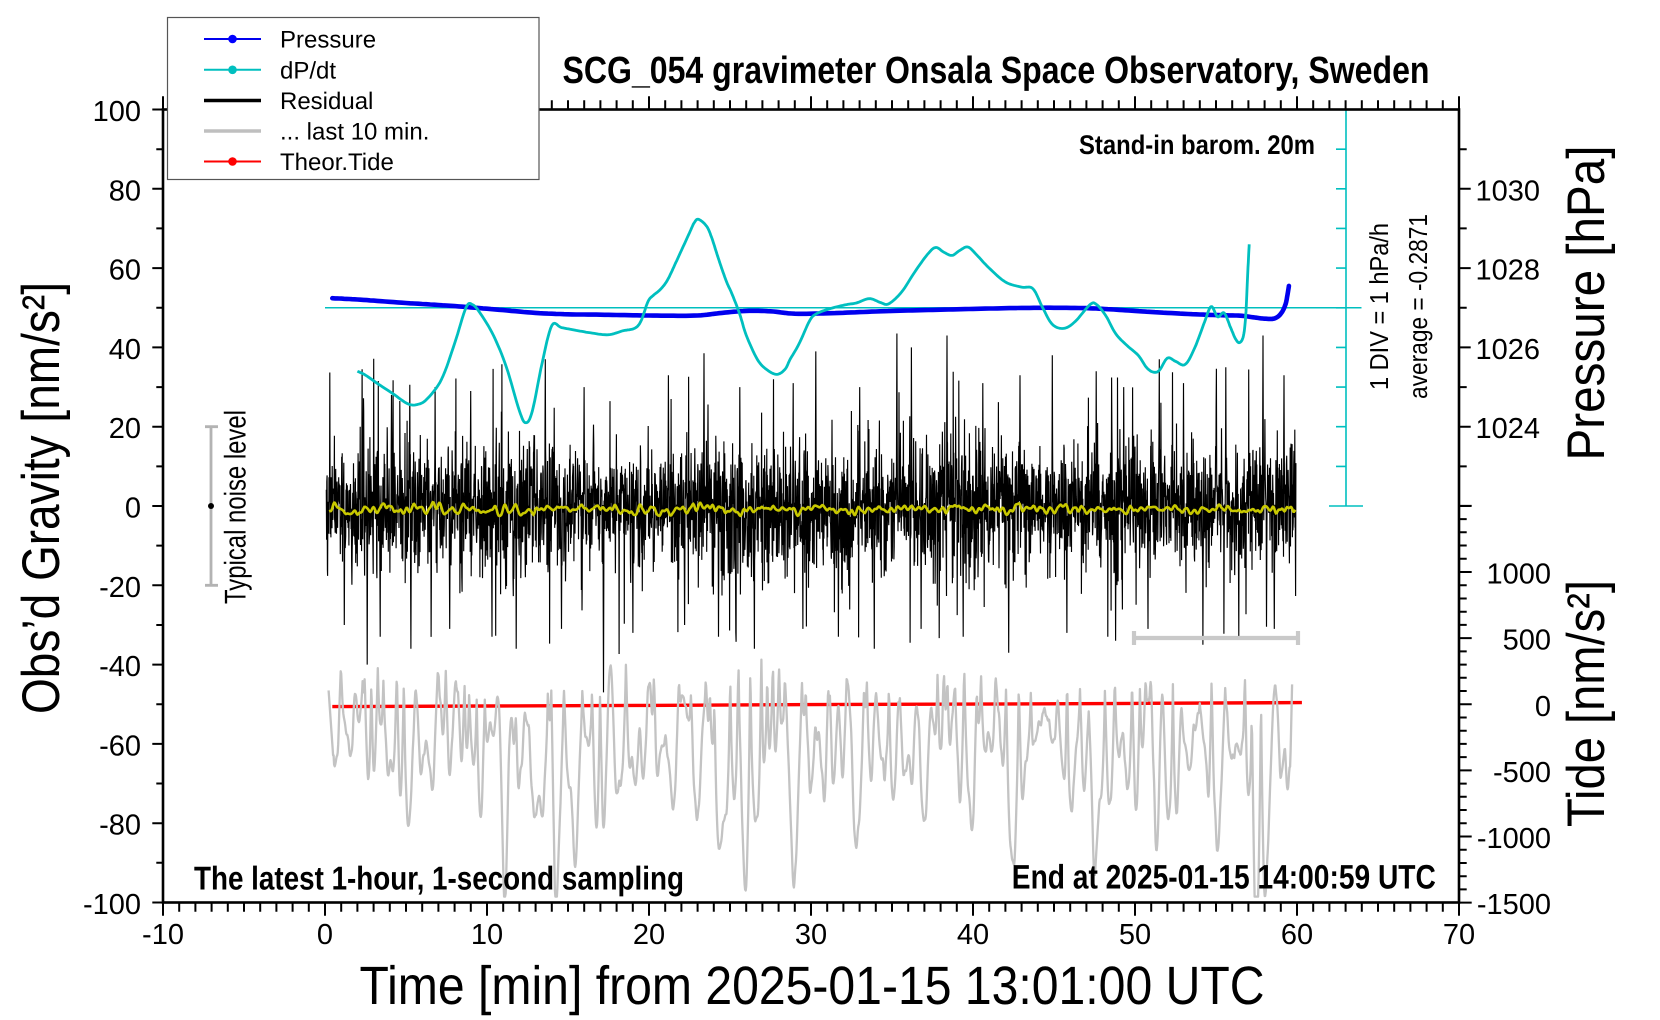 The image size is (1660, 1020). What do you see at coordinates (236, 507) in the screenshot?
I see `svg-text: Typical noise level` at bounding box center [236, 507].